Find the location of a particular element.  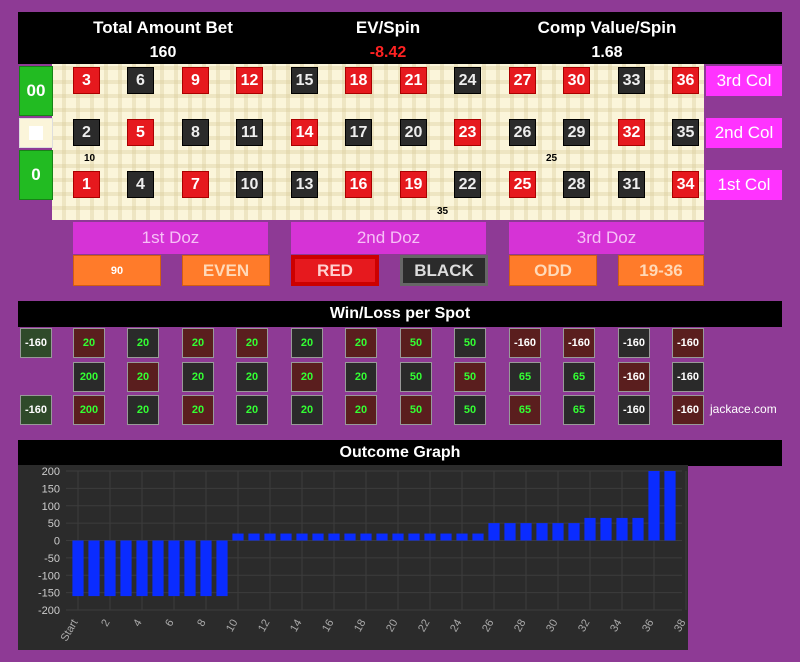

y-tick-label: -150 is located at coordinates (49, 594).